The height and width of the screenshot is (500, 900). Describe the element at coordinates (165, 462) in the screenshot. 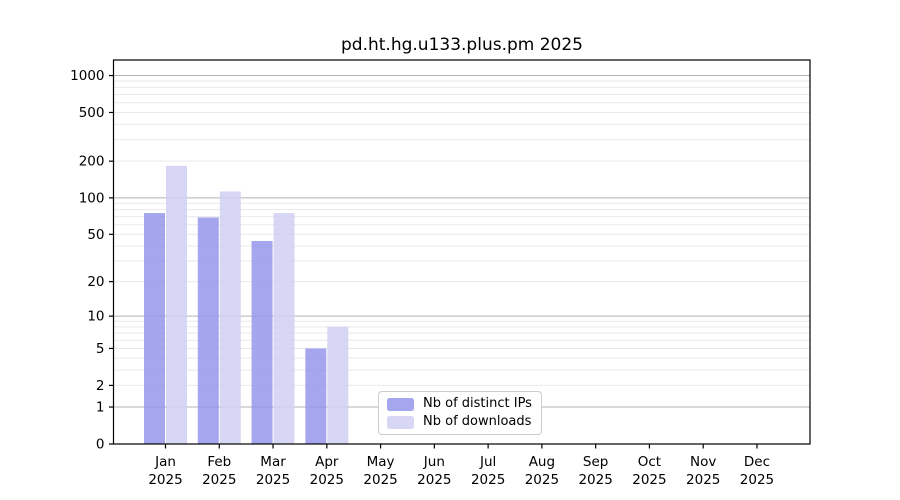

I see `x-tick-label-month-jan: Jan` at that location.